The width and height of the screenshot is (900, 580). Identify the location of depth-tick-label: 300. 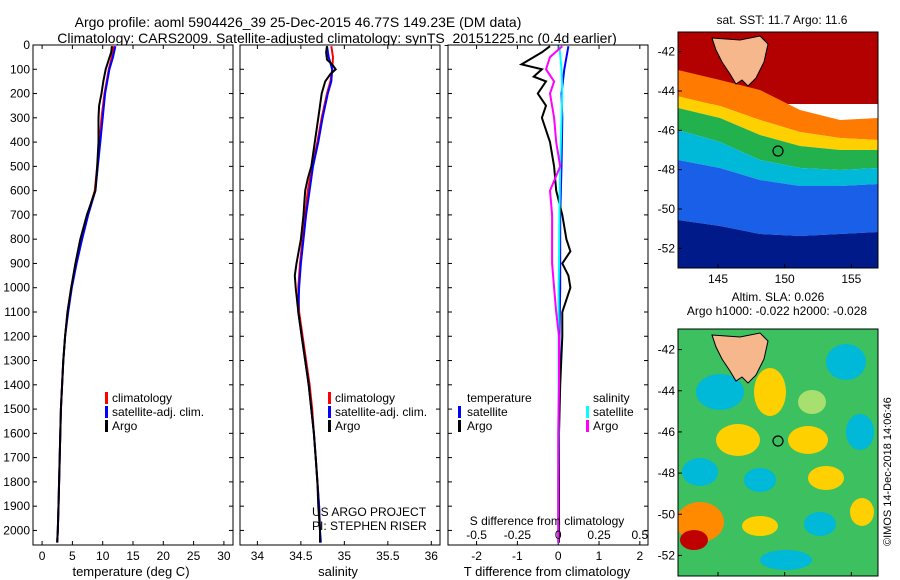
(20, 118).